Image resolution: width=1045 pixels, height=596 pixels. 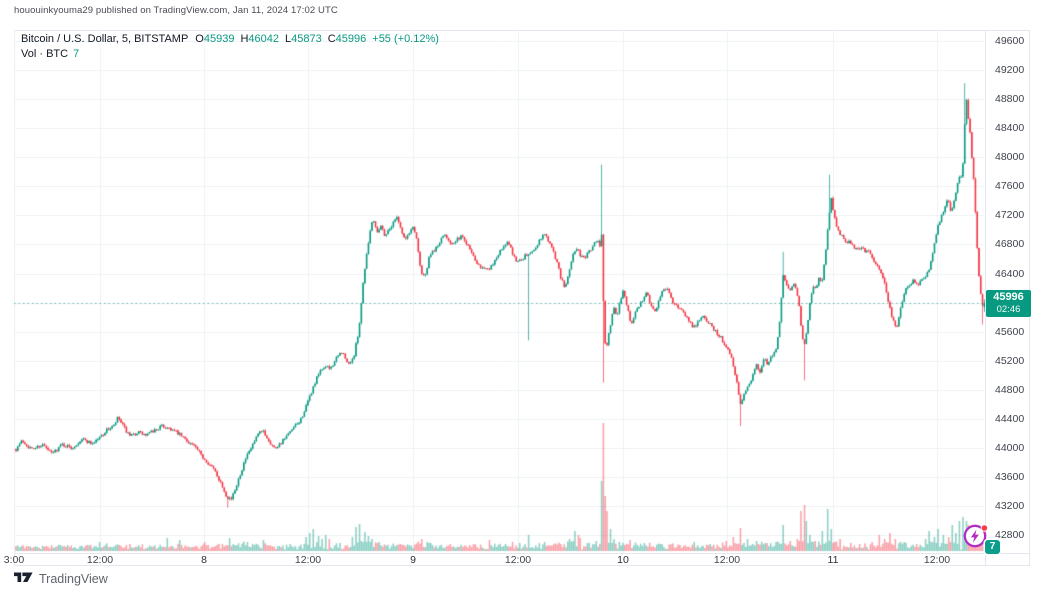 I want to click on time-tick-label: 9, so click(x=413, y=560).